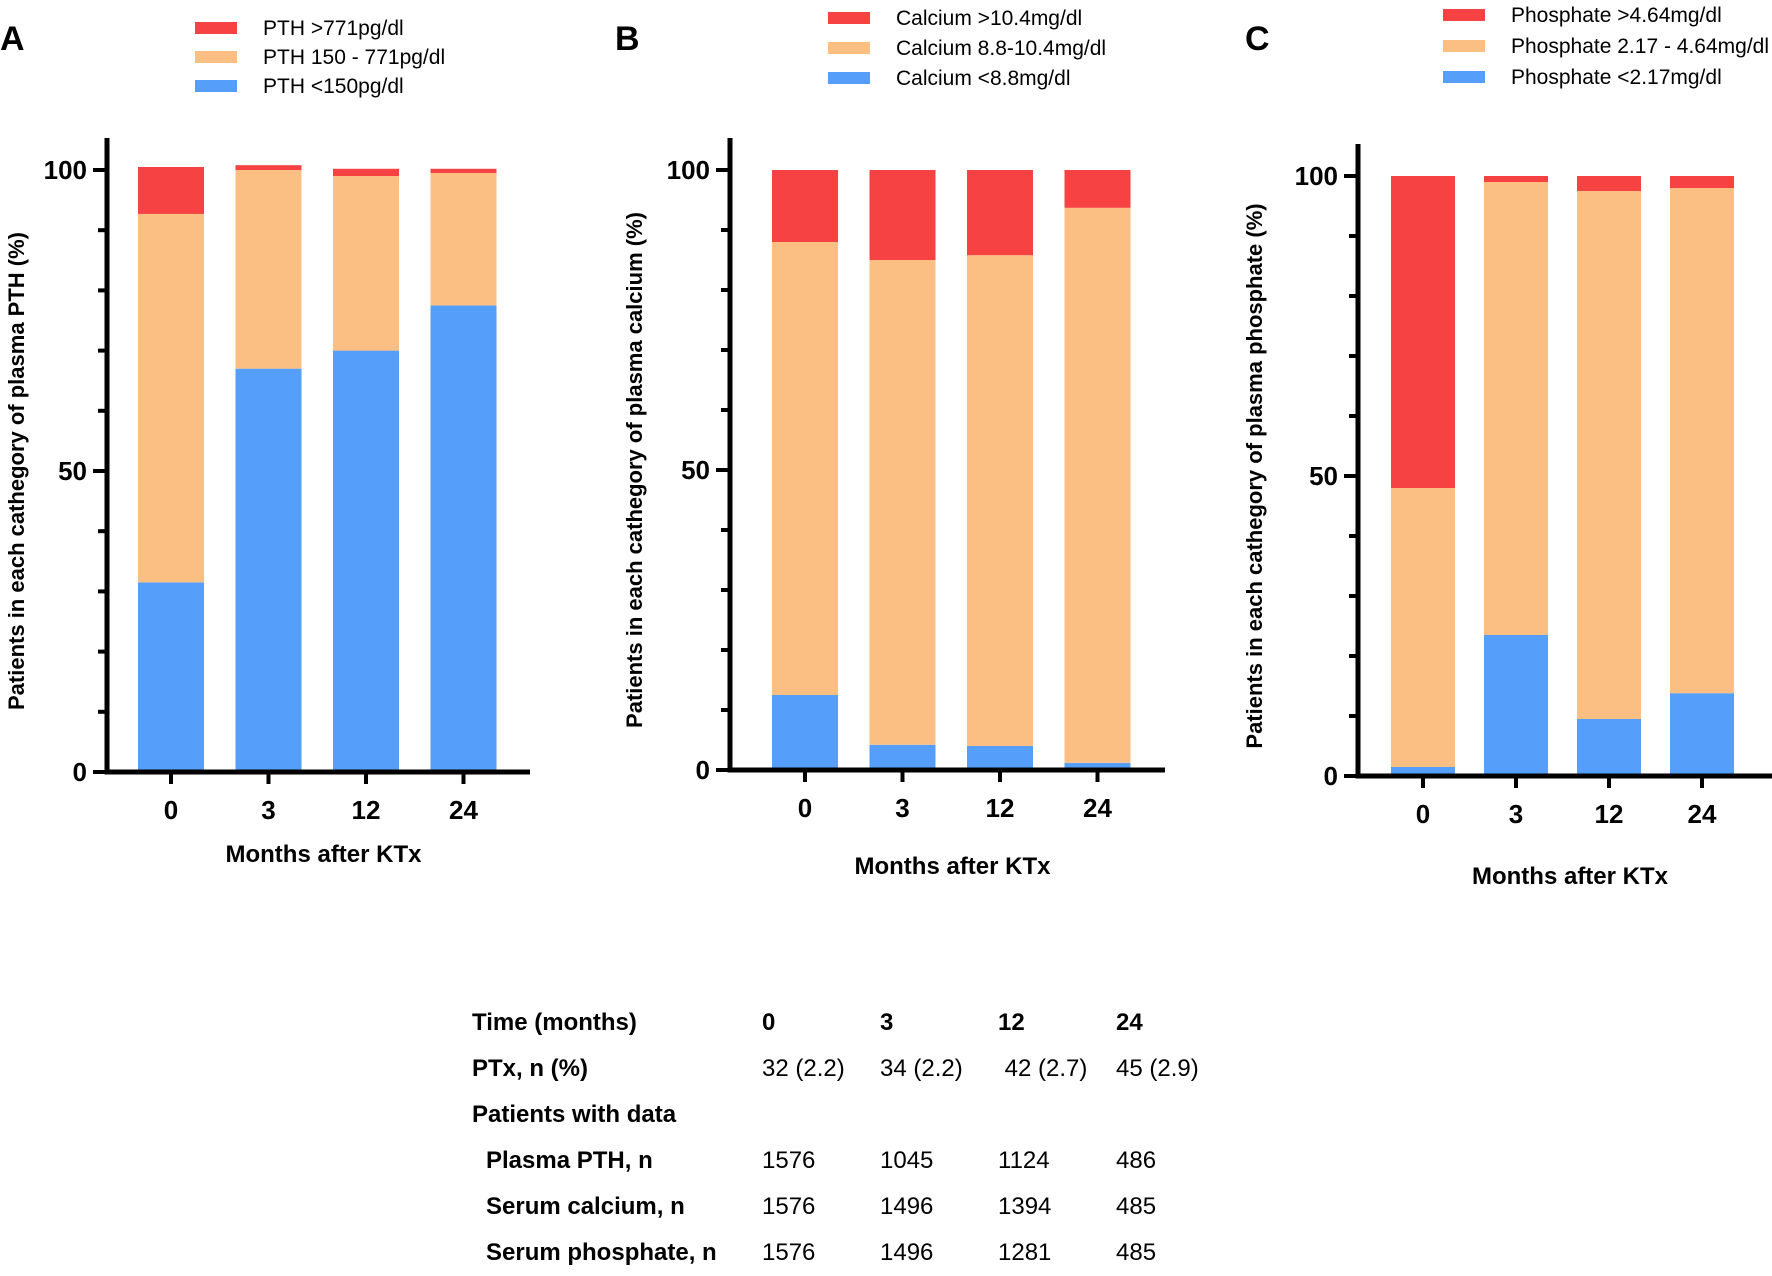 The width and height of the screenshot is (1772, 1276). What do you see at coordinates (1136, 1160) in the screenshot?
I see `table-cell: 486` at bounding box center [1136, 1160].